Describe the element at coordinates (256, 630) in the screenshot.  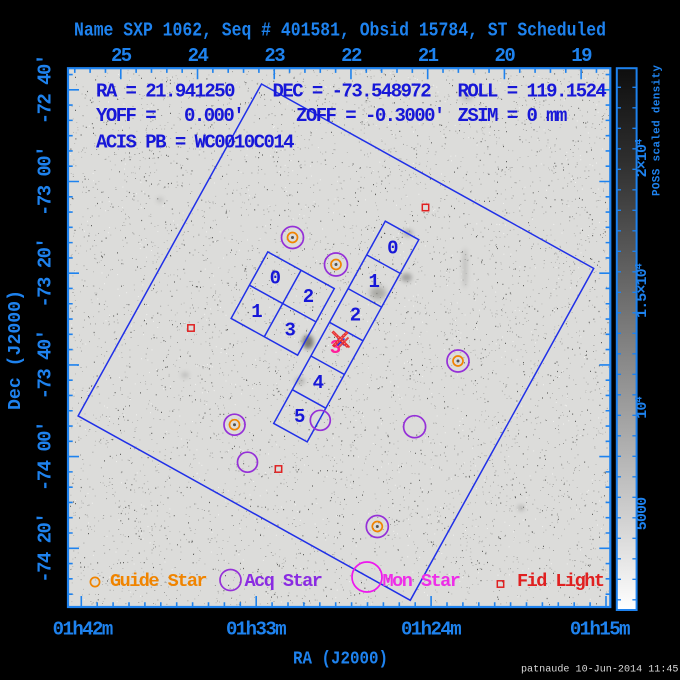
I see `svg-text: 01h33m` at that location.